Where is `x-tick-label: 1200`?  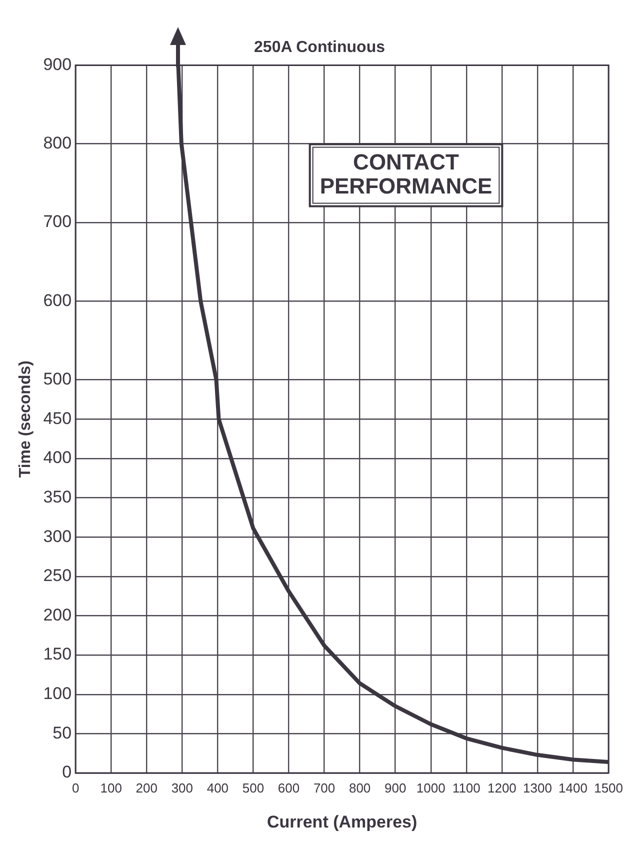
x-tick-label: 1200 is located at coordinates (501, 788).